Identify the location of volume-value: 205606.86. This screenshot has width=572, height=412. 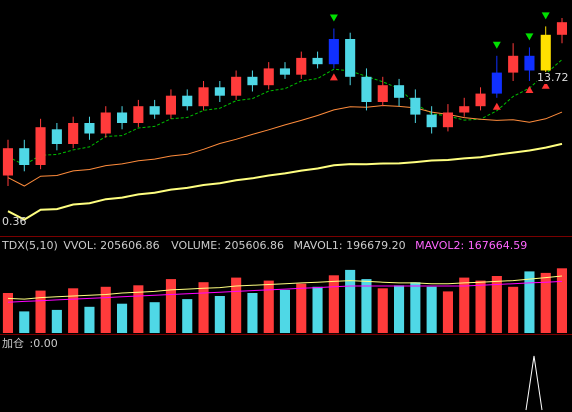
(254, 245).